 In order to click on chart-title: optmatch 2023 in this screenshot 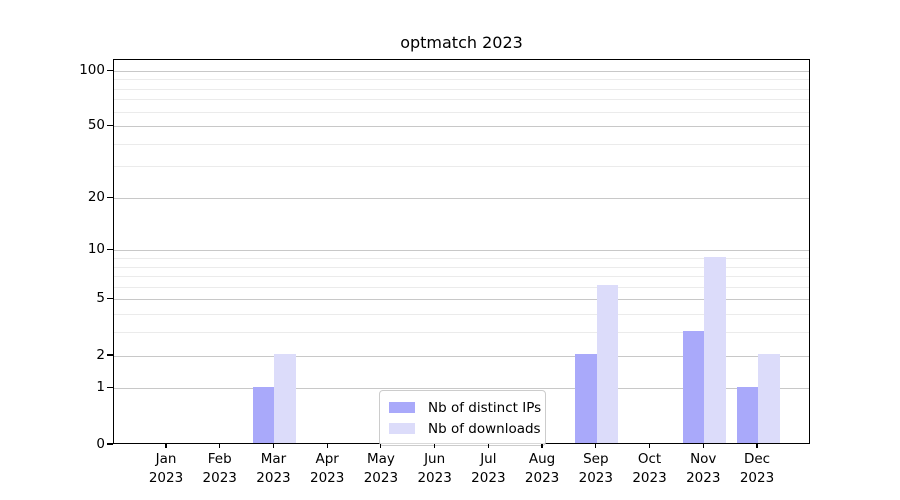, I will do `click(461, 42)`.